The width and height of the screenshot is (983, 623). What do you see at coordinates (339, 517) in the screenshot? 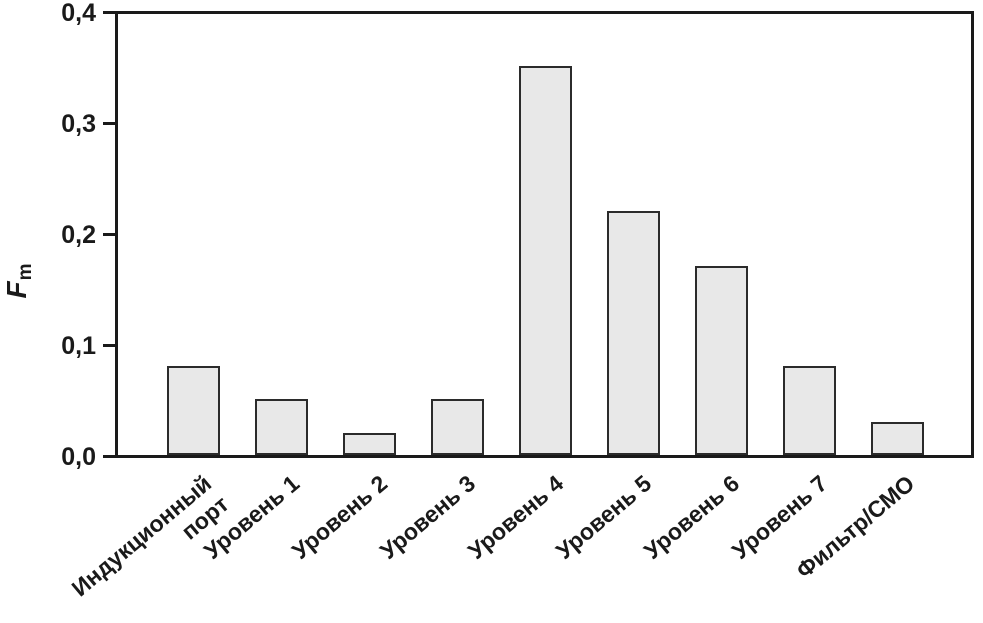
I see `x-axis-label: Уровень 2` at bounding box center [339, 517].